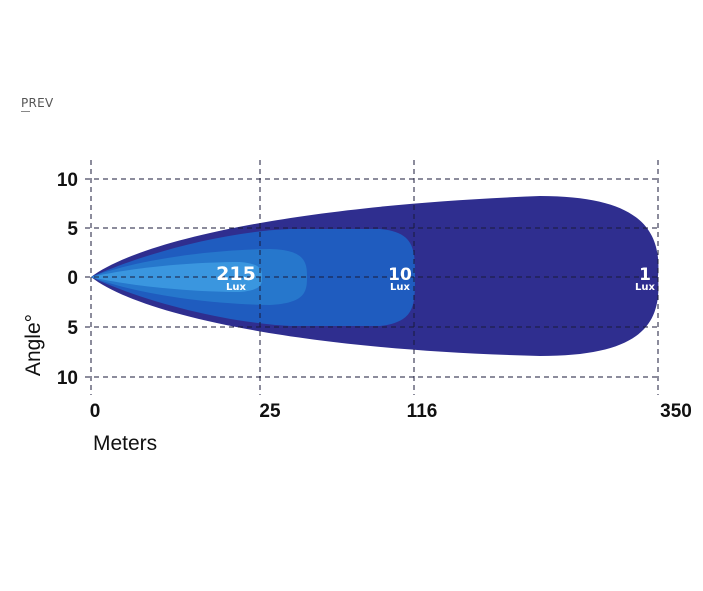  Describe the element at coordinates (270, 411) in the screenshot. I see `x-tick-label: 25` at that location.